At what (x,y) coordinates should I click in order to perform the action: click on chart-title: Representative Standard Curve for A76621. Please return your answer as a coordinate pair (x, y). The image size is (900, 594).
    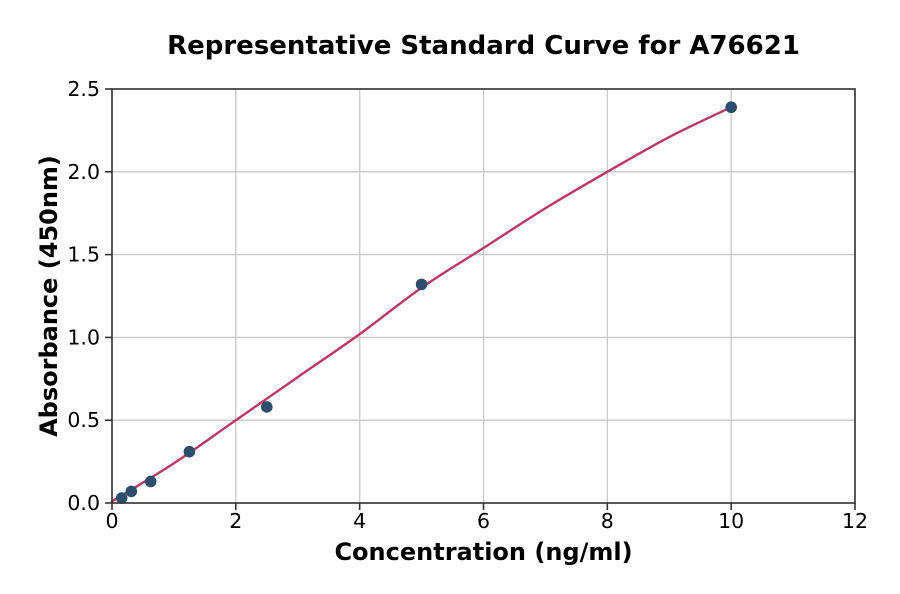
    Looking at the image, I should click on (483, 46).